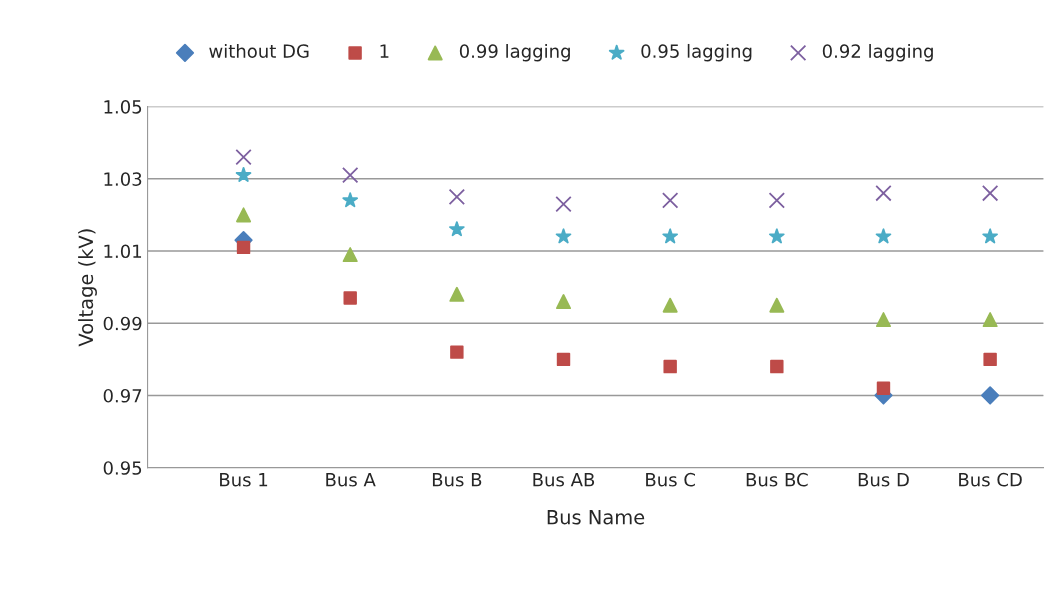 The height and width of the screenshot is (592, 1054). What do you see at coordinates (990, 479) in the screenshot?
I see `x-tick-label: Bus CD` at bounding box center [990, 479].